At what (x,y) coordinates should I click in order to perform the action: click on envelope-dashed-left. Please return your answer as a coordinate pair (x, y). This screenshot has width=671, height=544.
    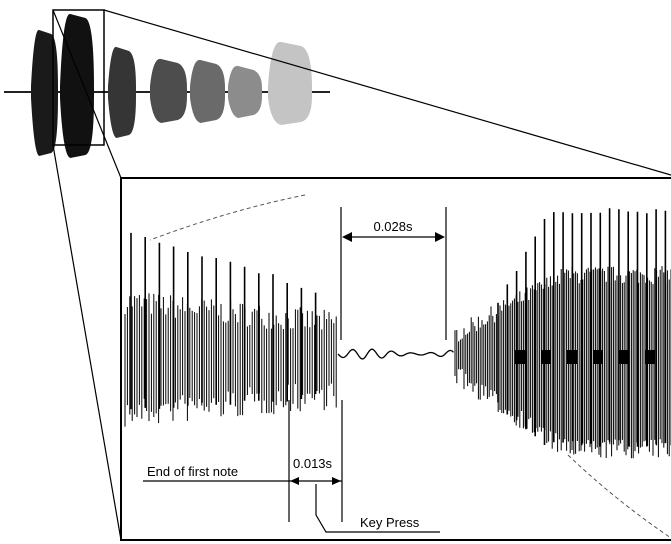
    Looking at the image, I should click on (227, 217).